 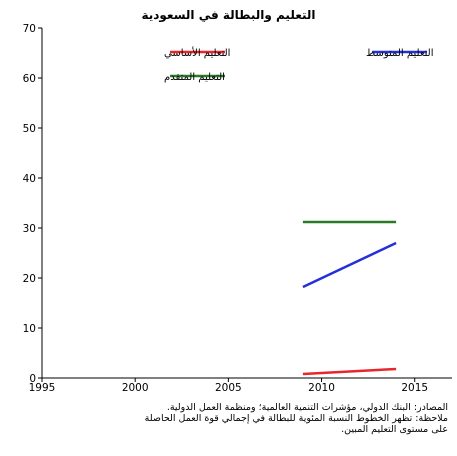 I want to click on y-tick-label: 40, so click(x=29, y=179).